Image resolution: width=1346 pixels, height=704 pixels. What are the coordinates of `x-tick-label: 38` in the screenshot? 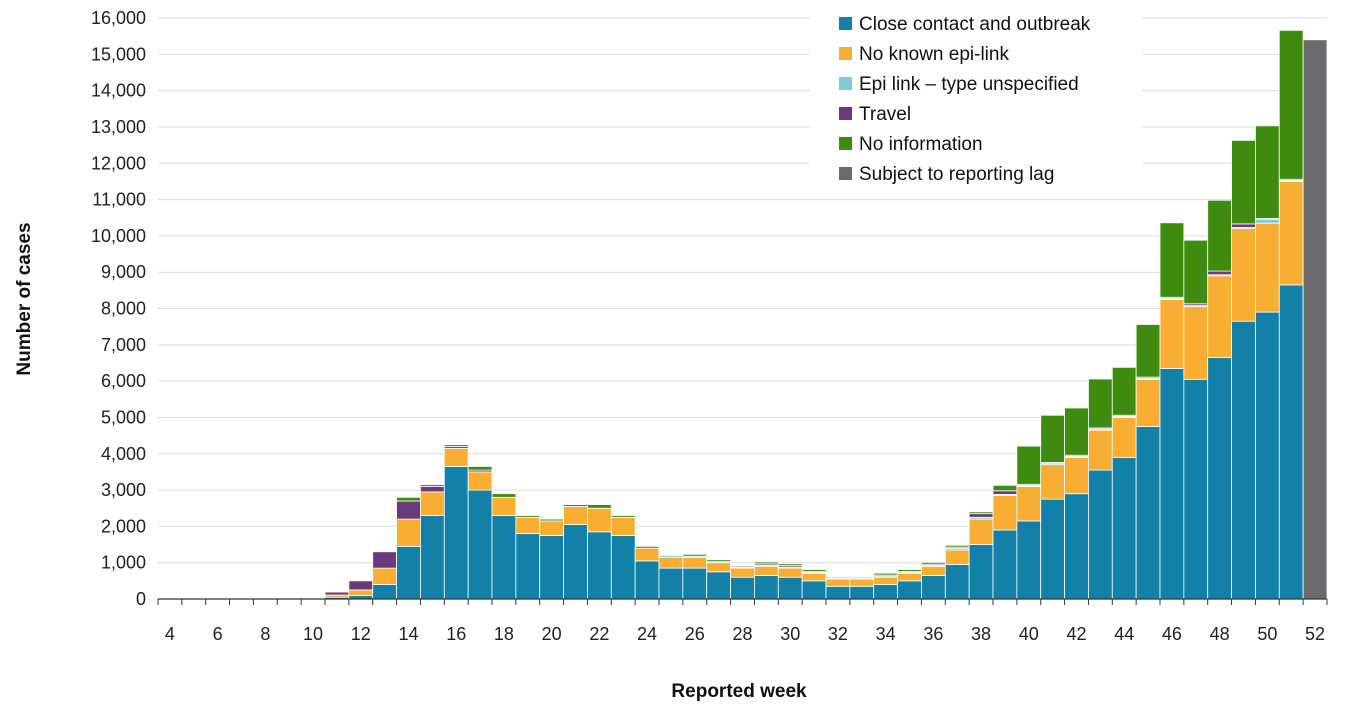 It's located at (981, 634).